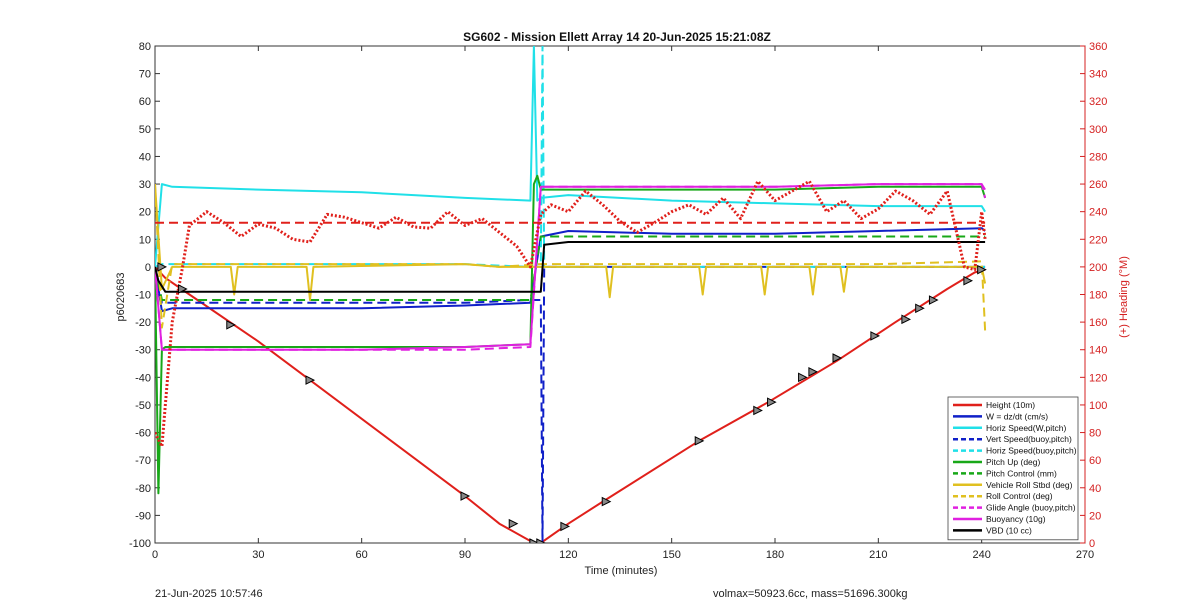 The height and width of the screenshot is (611, 1200). Describe the element at coordinates (145, 130) in the screenshot. I see `y-tick-label: 50` at that location.